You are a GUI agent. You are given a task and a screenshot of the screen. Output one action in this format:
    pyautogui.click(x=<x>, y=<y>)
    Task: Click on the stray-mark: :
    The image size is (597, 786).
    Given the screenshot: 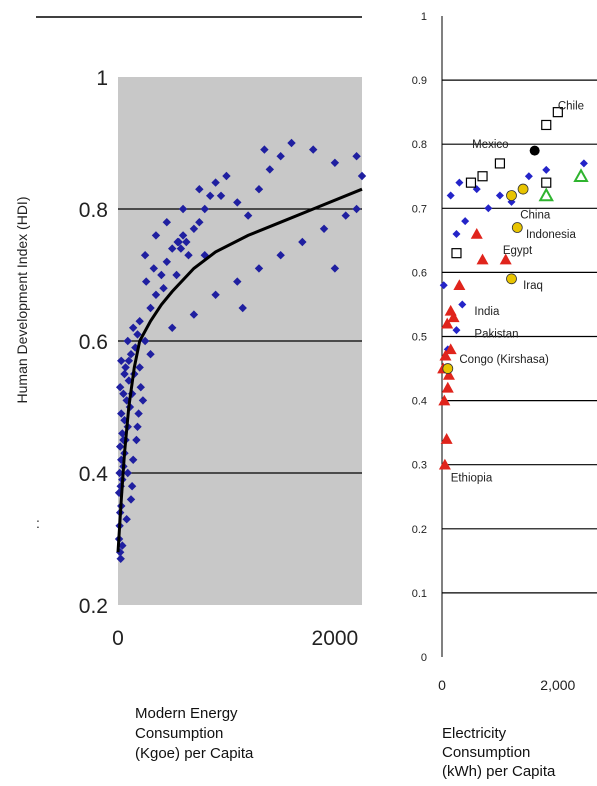 What is the action you would take?
    pyautogui.click(x=38, y=523)
    